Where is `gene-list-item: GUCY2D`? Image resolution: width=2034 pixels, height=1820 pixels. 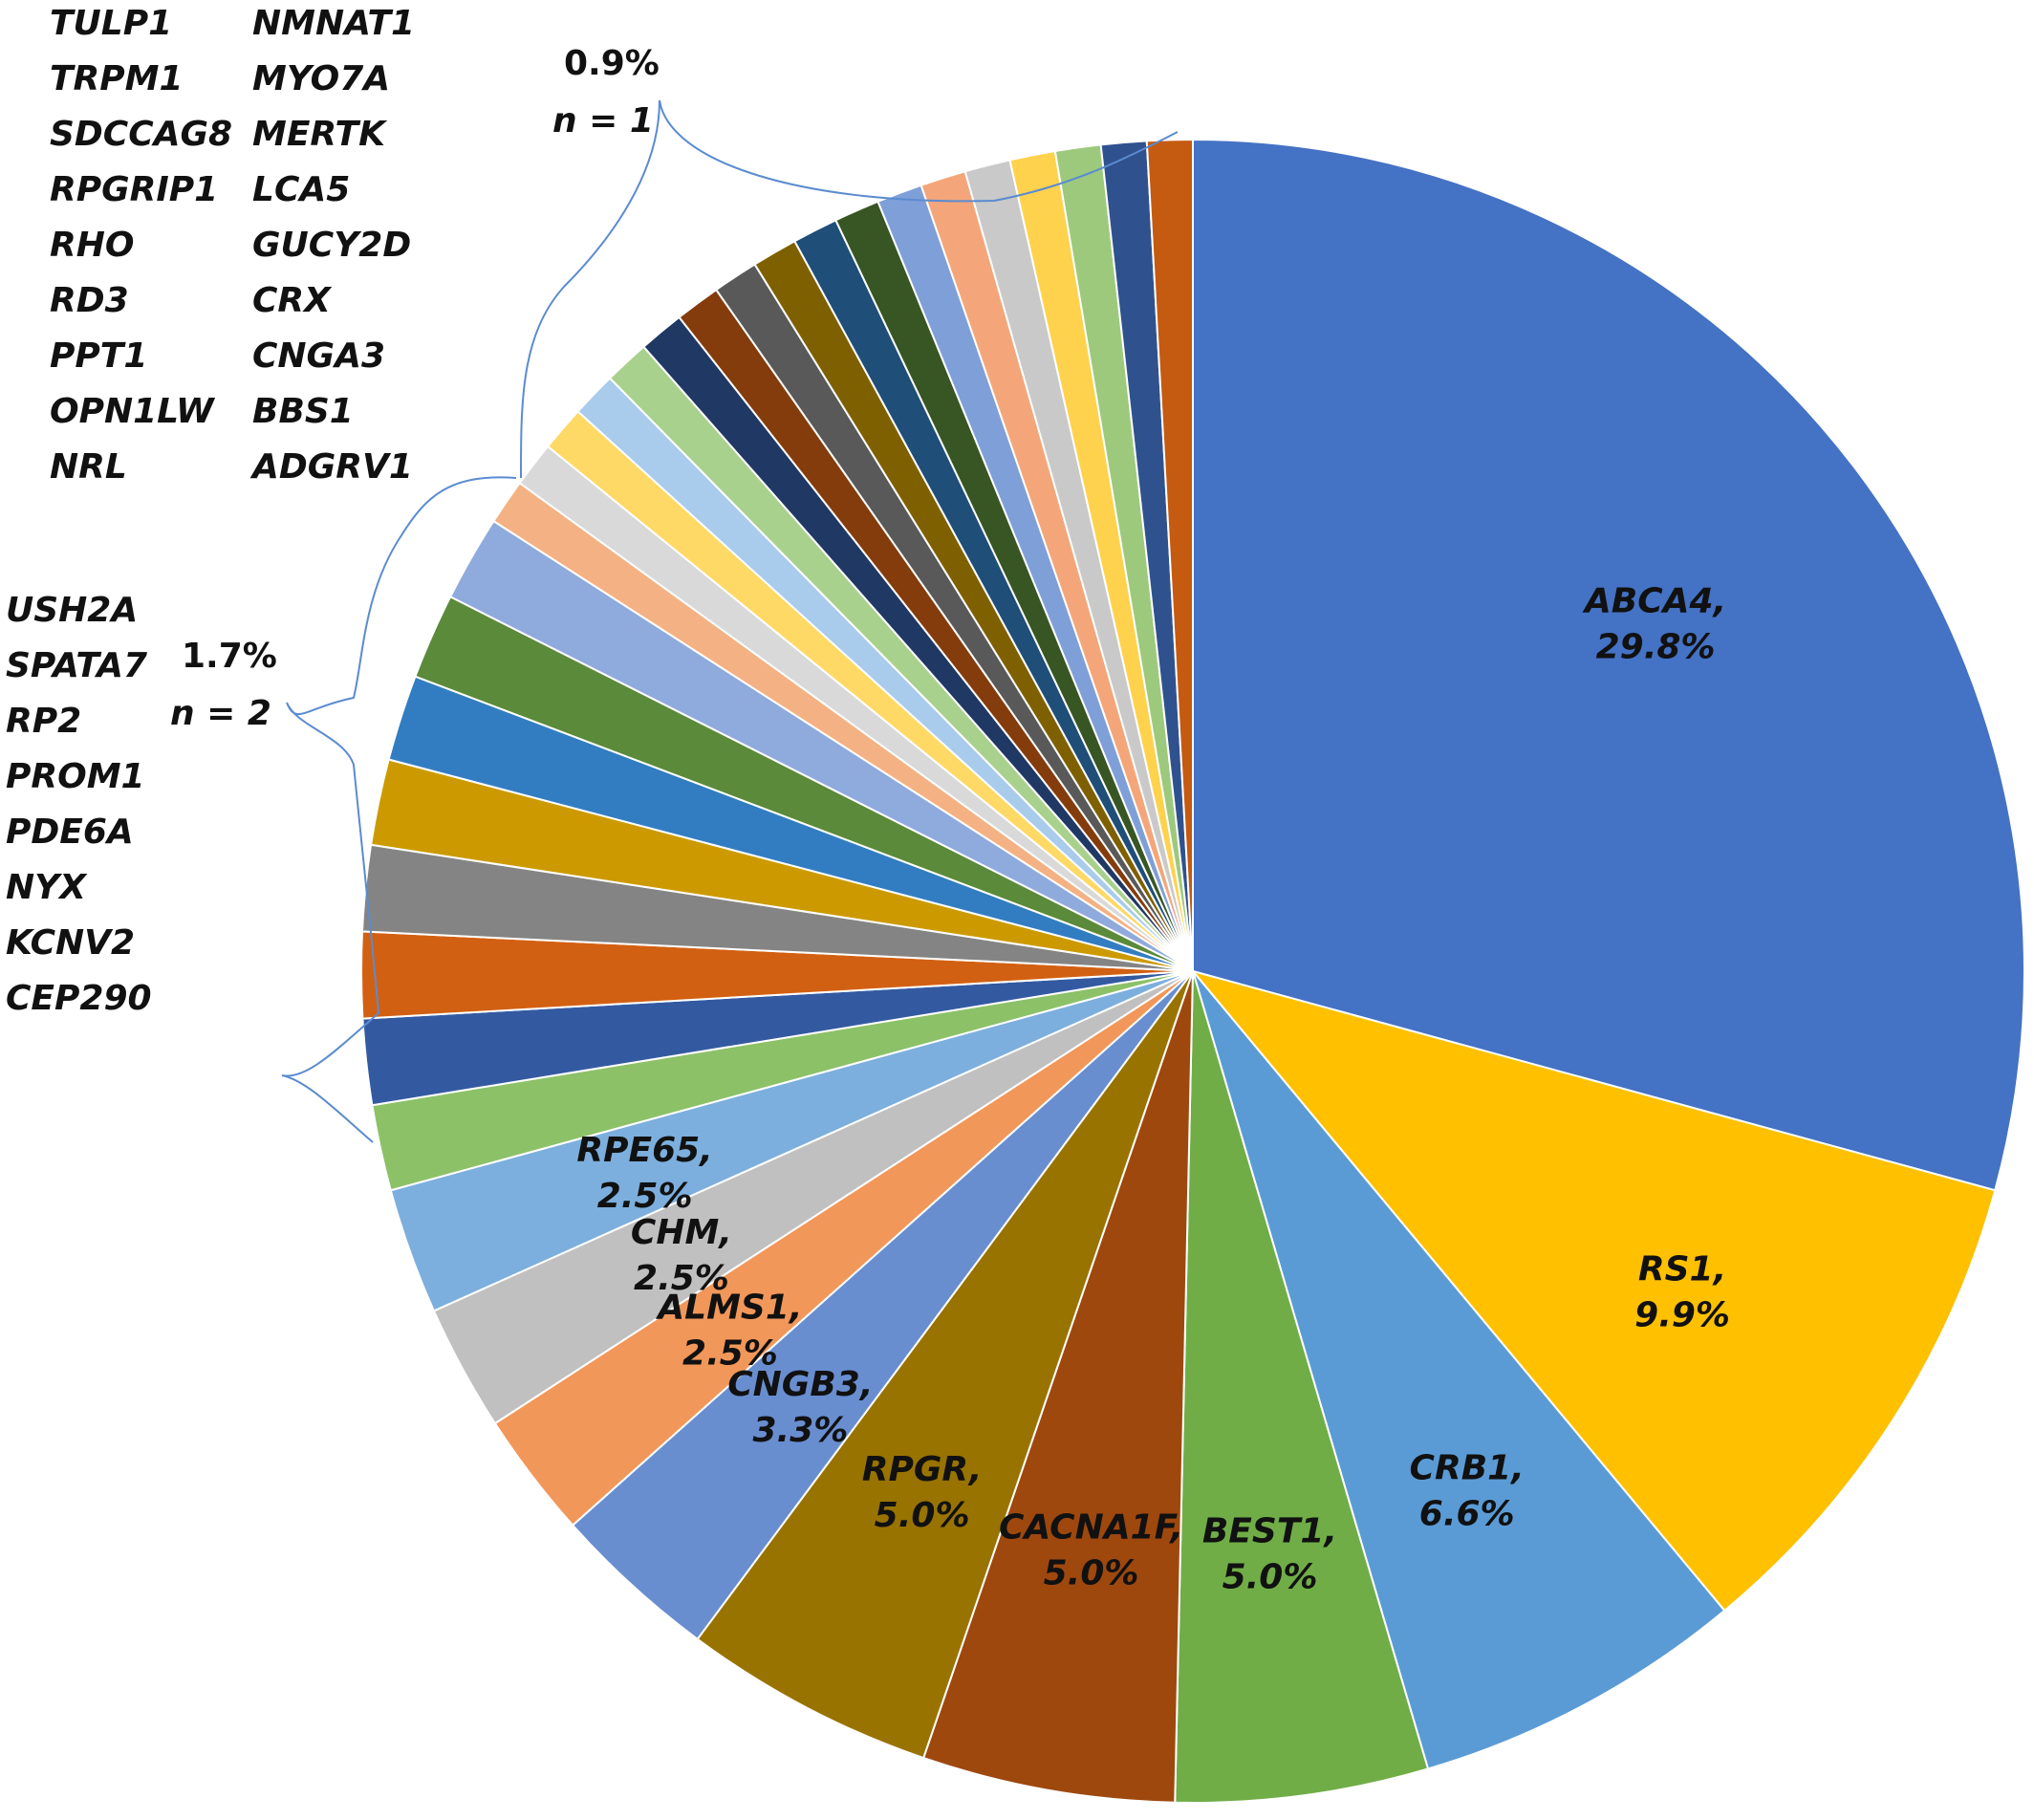
gene-list-item: GUCY2D is located at coordinates (331, 246).